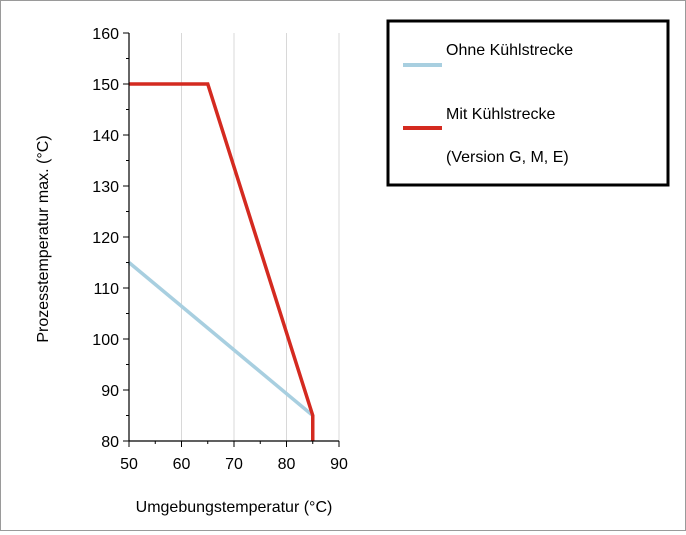  What do you see at coordinates (105, 85) in the screenshot?
I see `y-tick-label: 150` at bounding box center [105, 85].